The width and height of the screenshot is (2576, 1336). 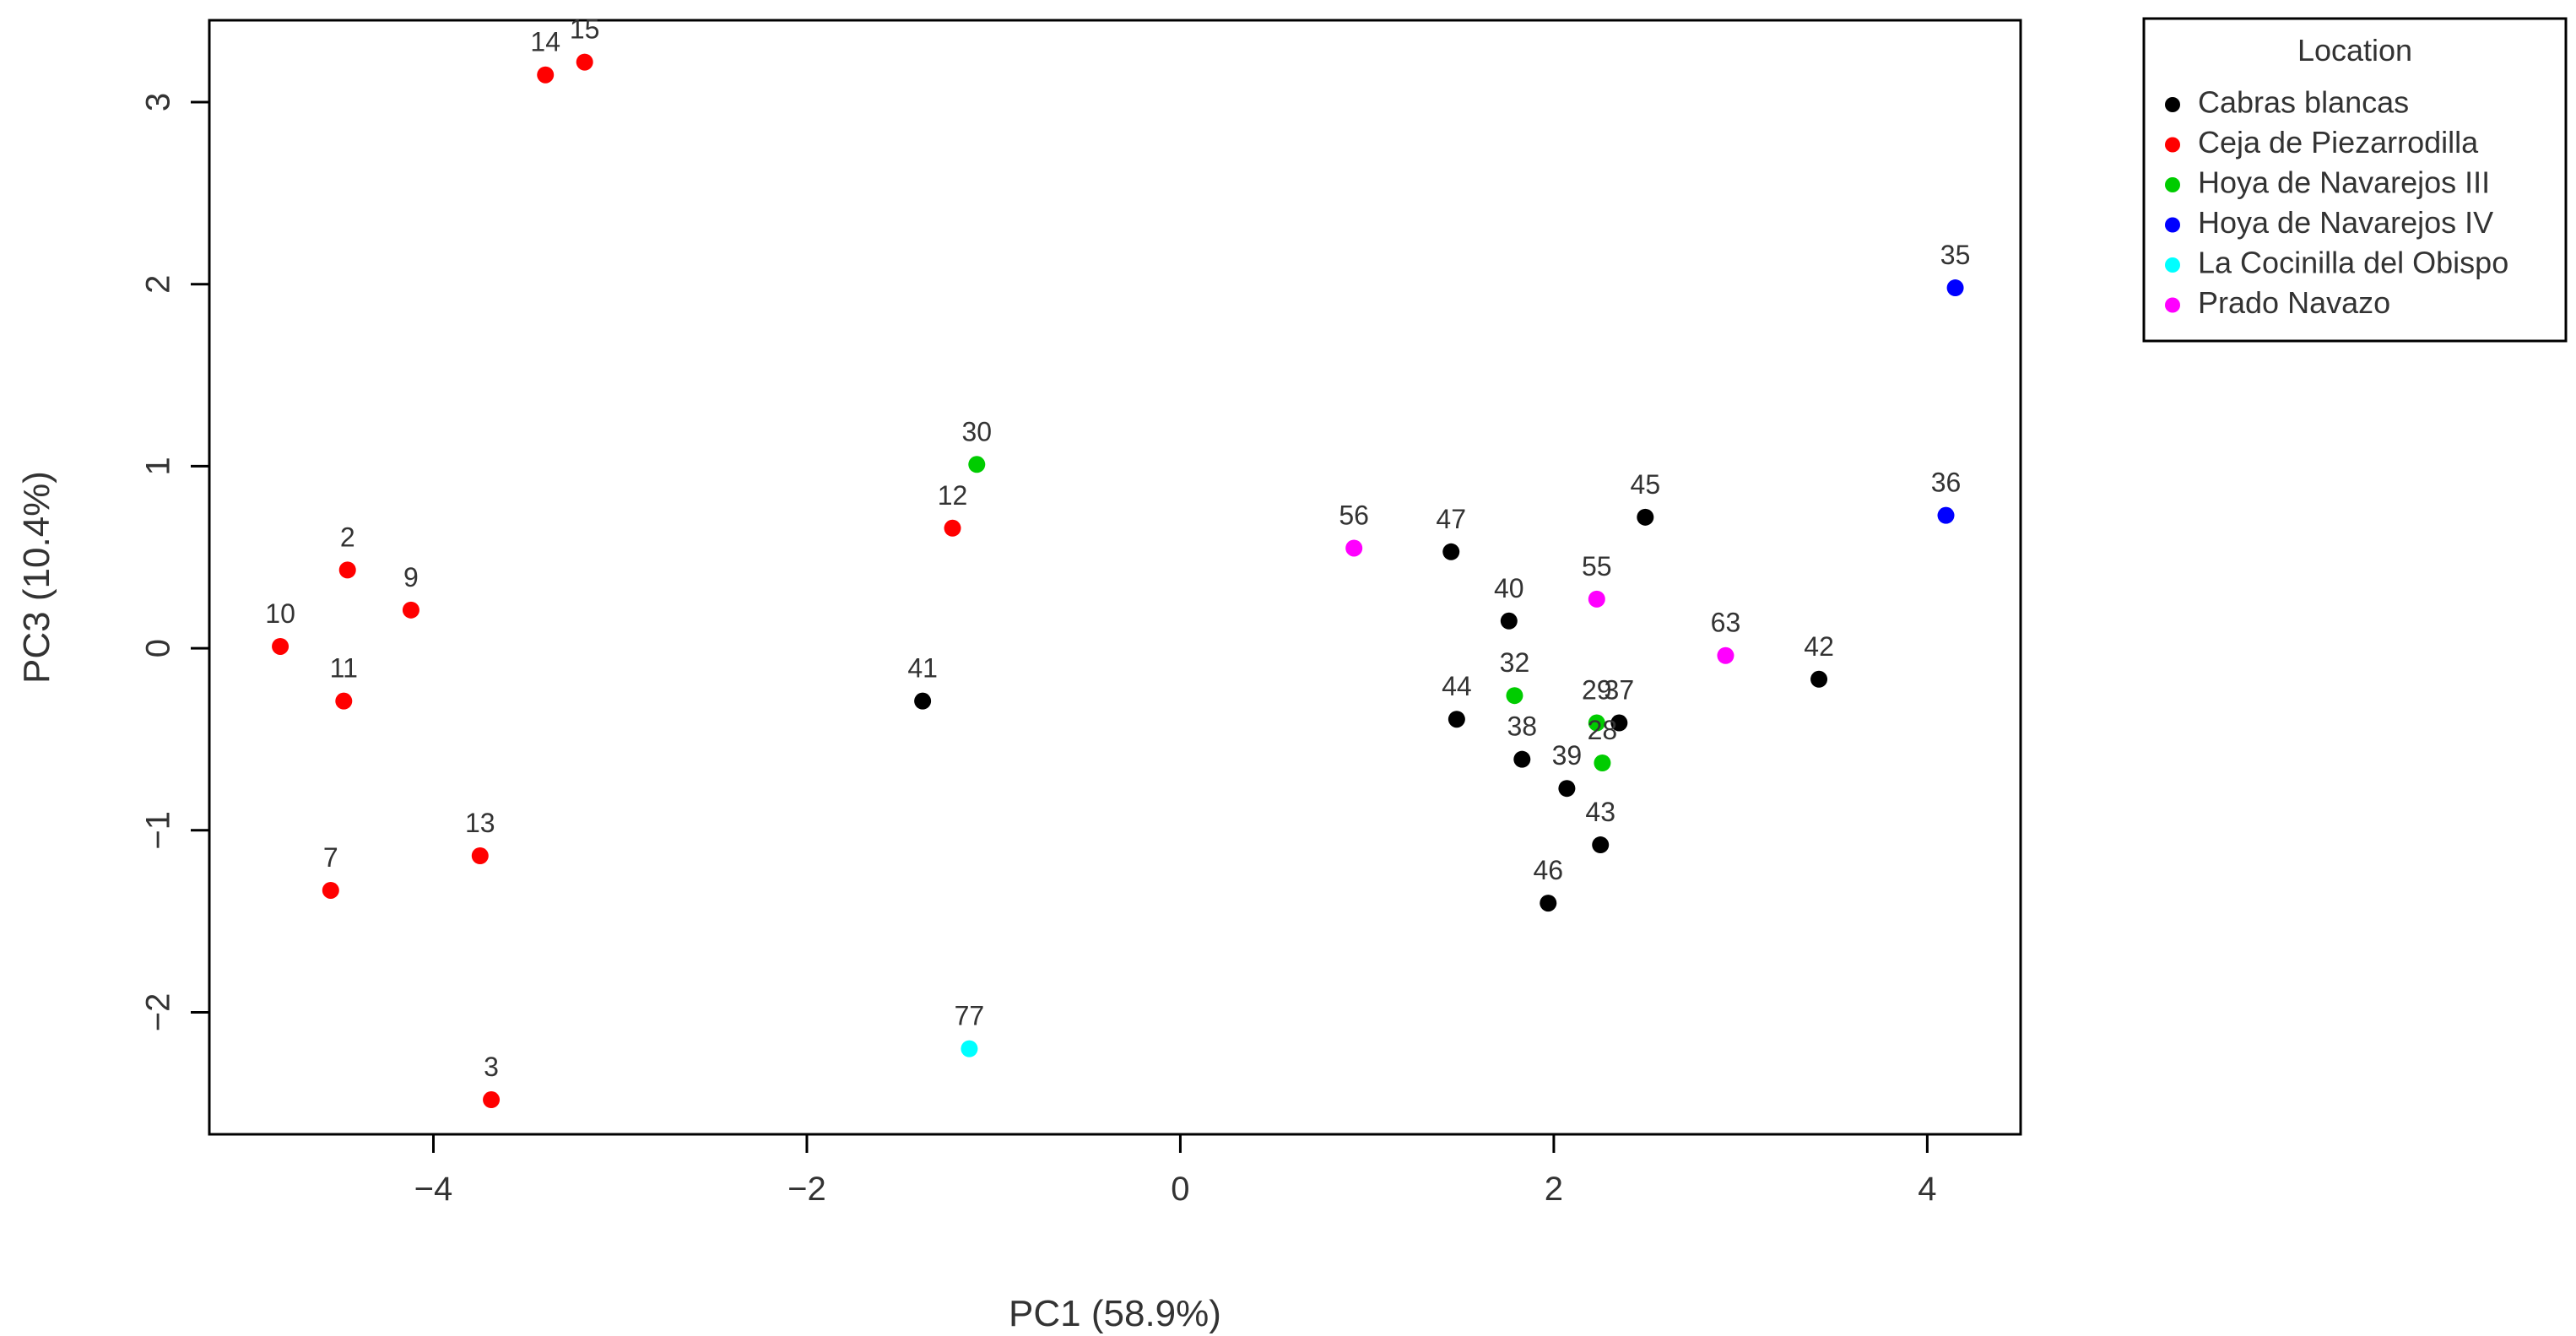 What do you see at coordinates (2303, 103) in the screenshot?
I see `legend-label: Cabras blancas` at bounding box center [2303, 103].